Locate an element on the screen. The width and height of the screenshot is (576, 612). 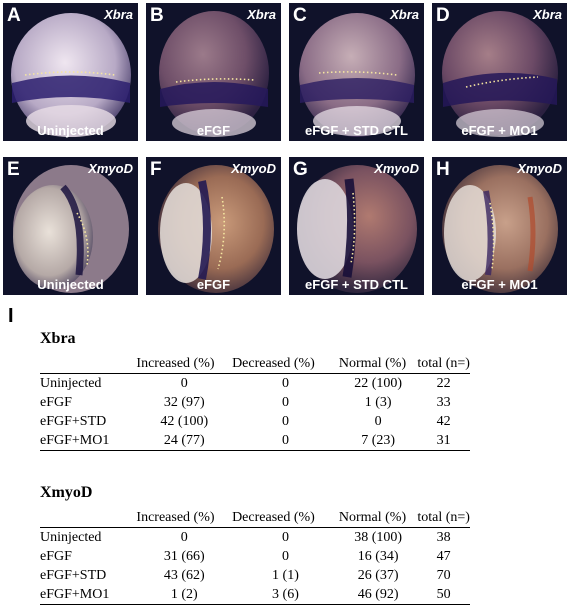
table-cell: 31 is located at coordinates (443, 440).